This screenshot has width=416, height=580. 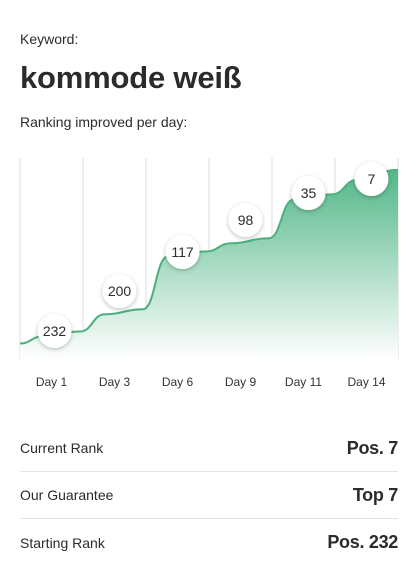 What do you see at coordinates (62, 542) in the screenshot?
I see `stat-label: Starting Rank` at bounding box center [62, 542].